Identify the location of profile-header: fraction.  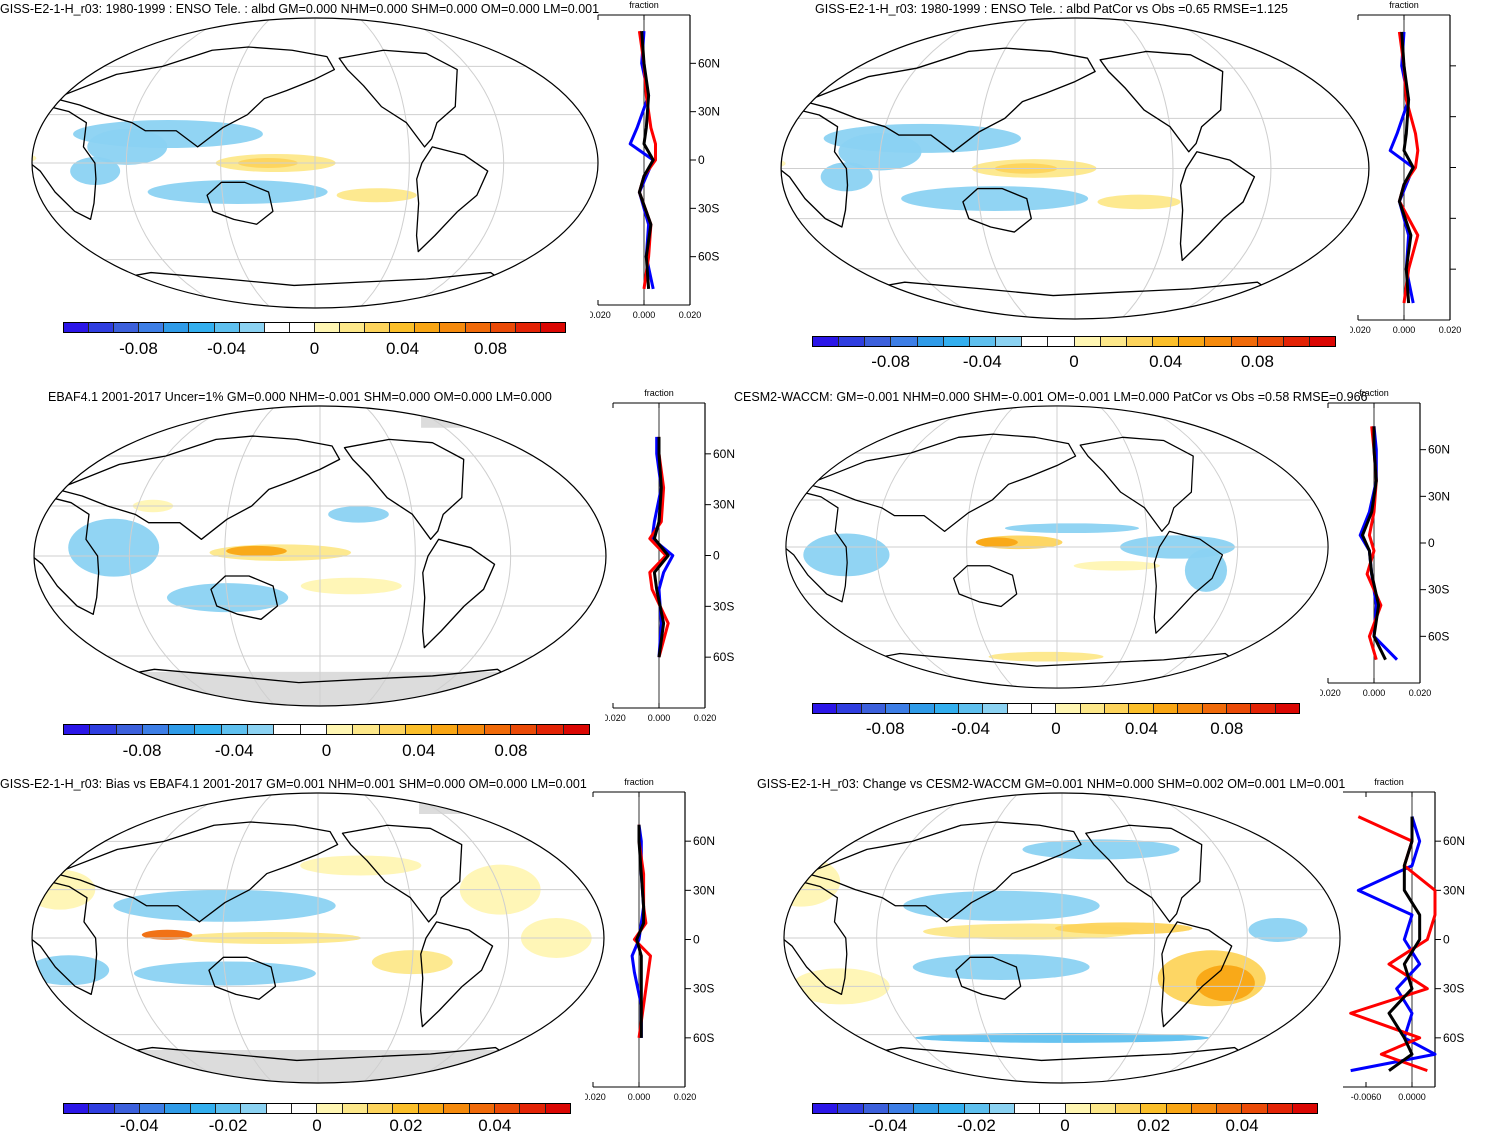
(639, 782).